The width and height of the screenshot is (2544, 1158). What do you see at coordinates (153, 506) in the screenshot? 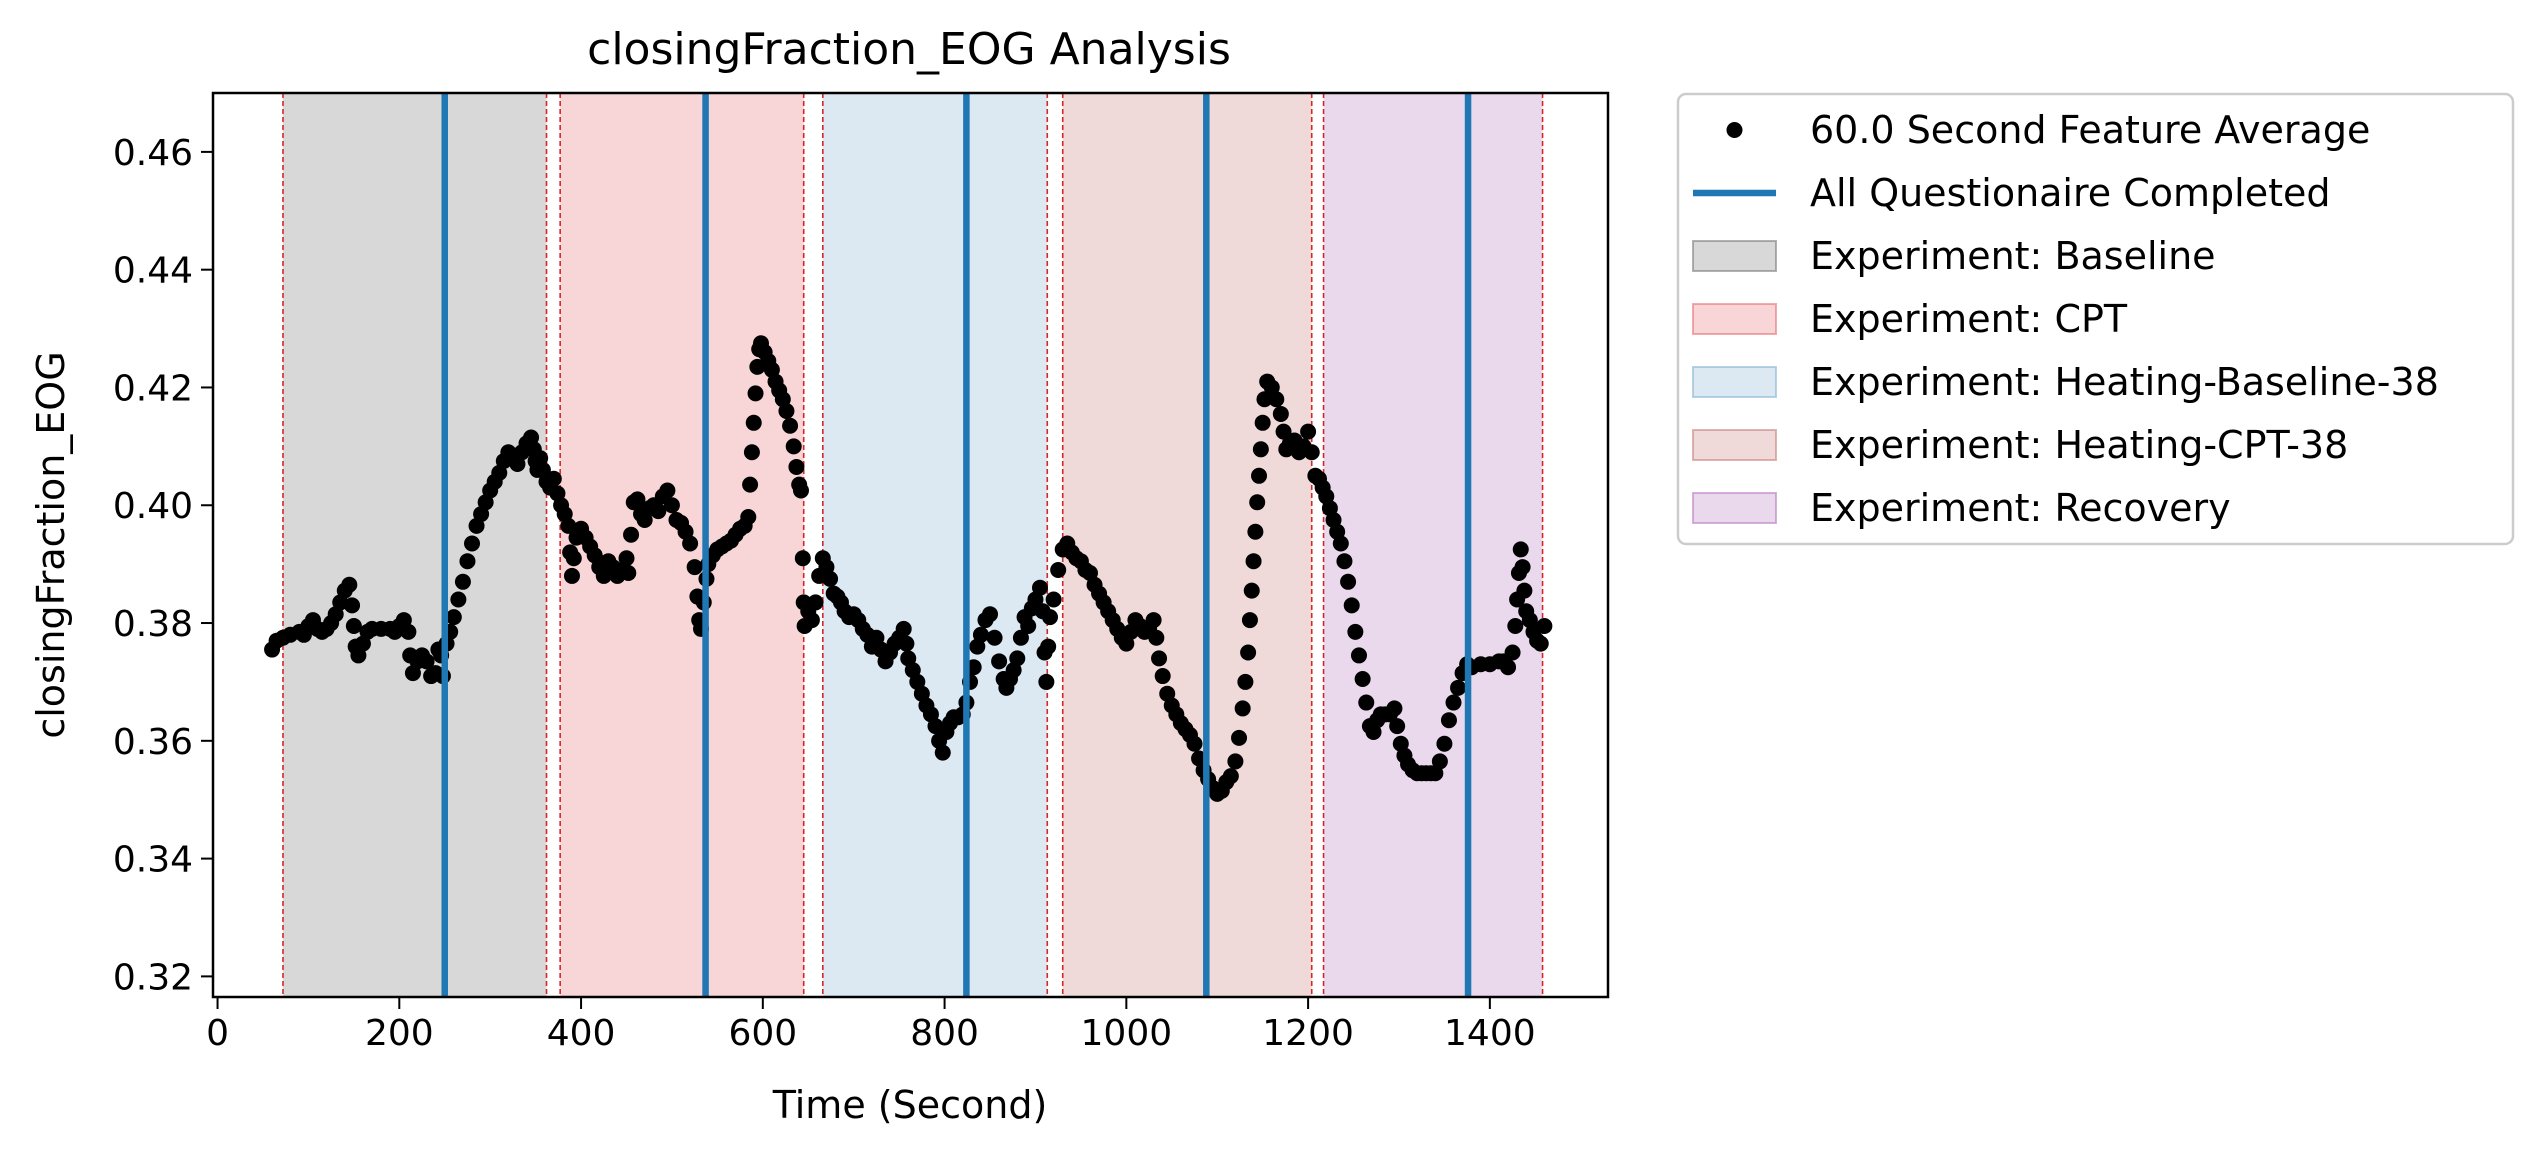
I see `y-tick-label: 0.40` at bounding box center [153, 506].